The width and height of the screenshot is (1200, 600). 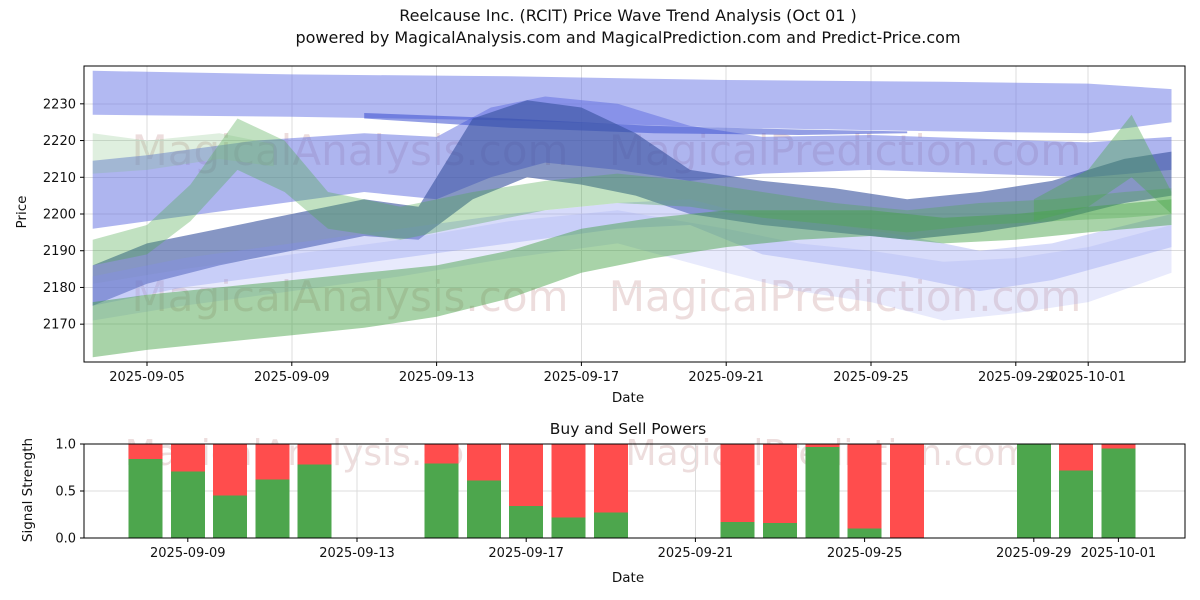 What do you see at coordinates (59, 178) in the screenshot?
I see `y-tick-label: 2210` at bounding box center [59, 178].